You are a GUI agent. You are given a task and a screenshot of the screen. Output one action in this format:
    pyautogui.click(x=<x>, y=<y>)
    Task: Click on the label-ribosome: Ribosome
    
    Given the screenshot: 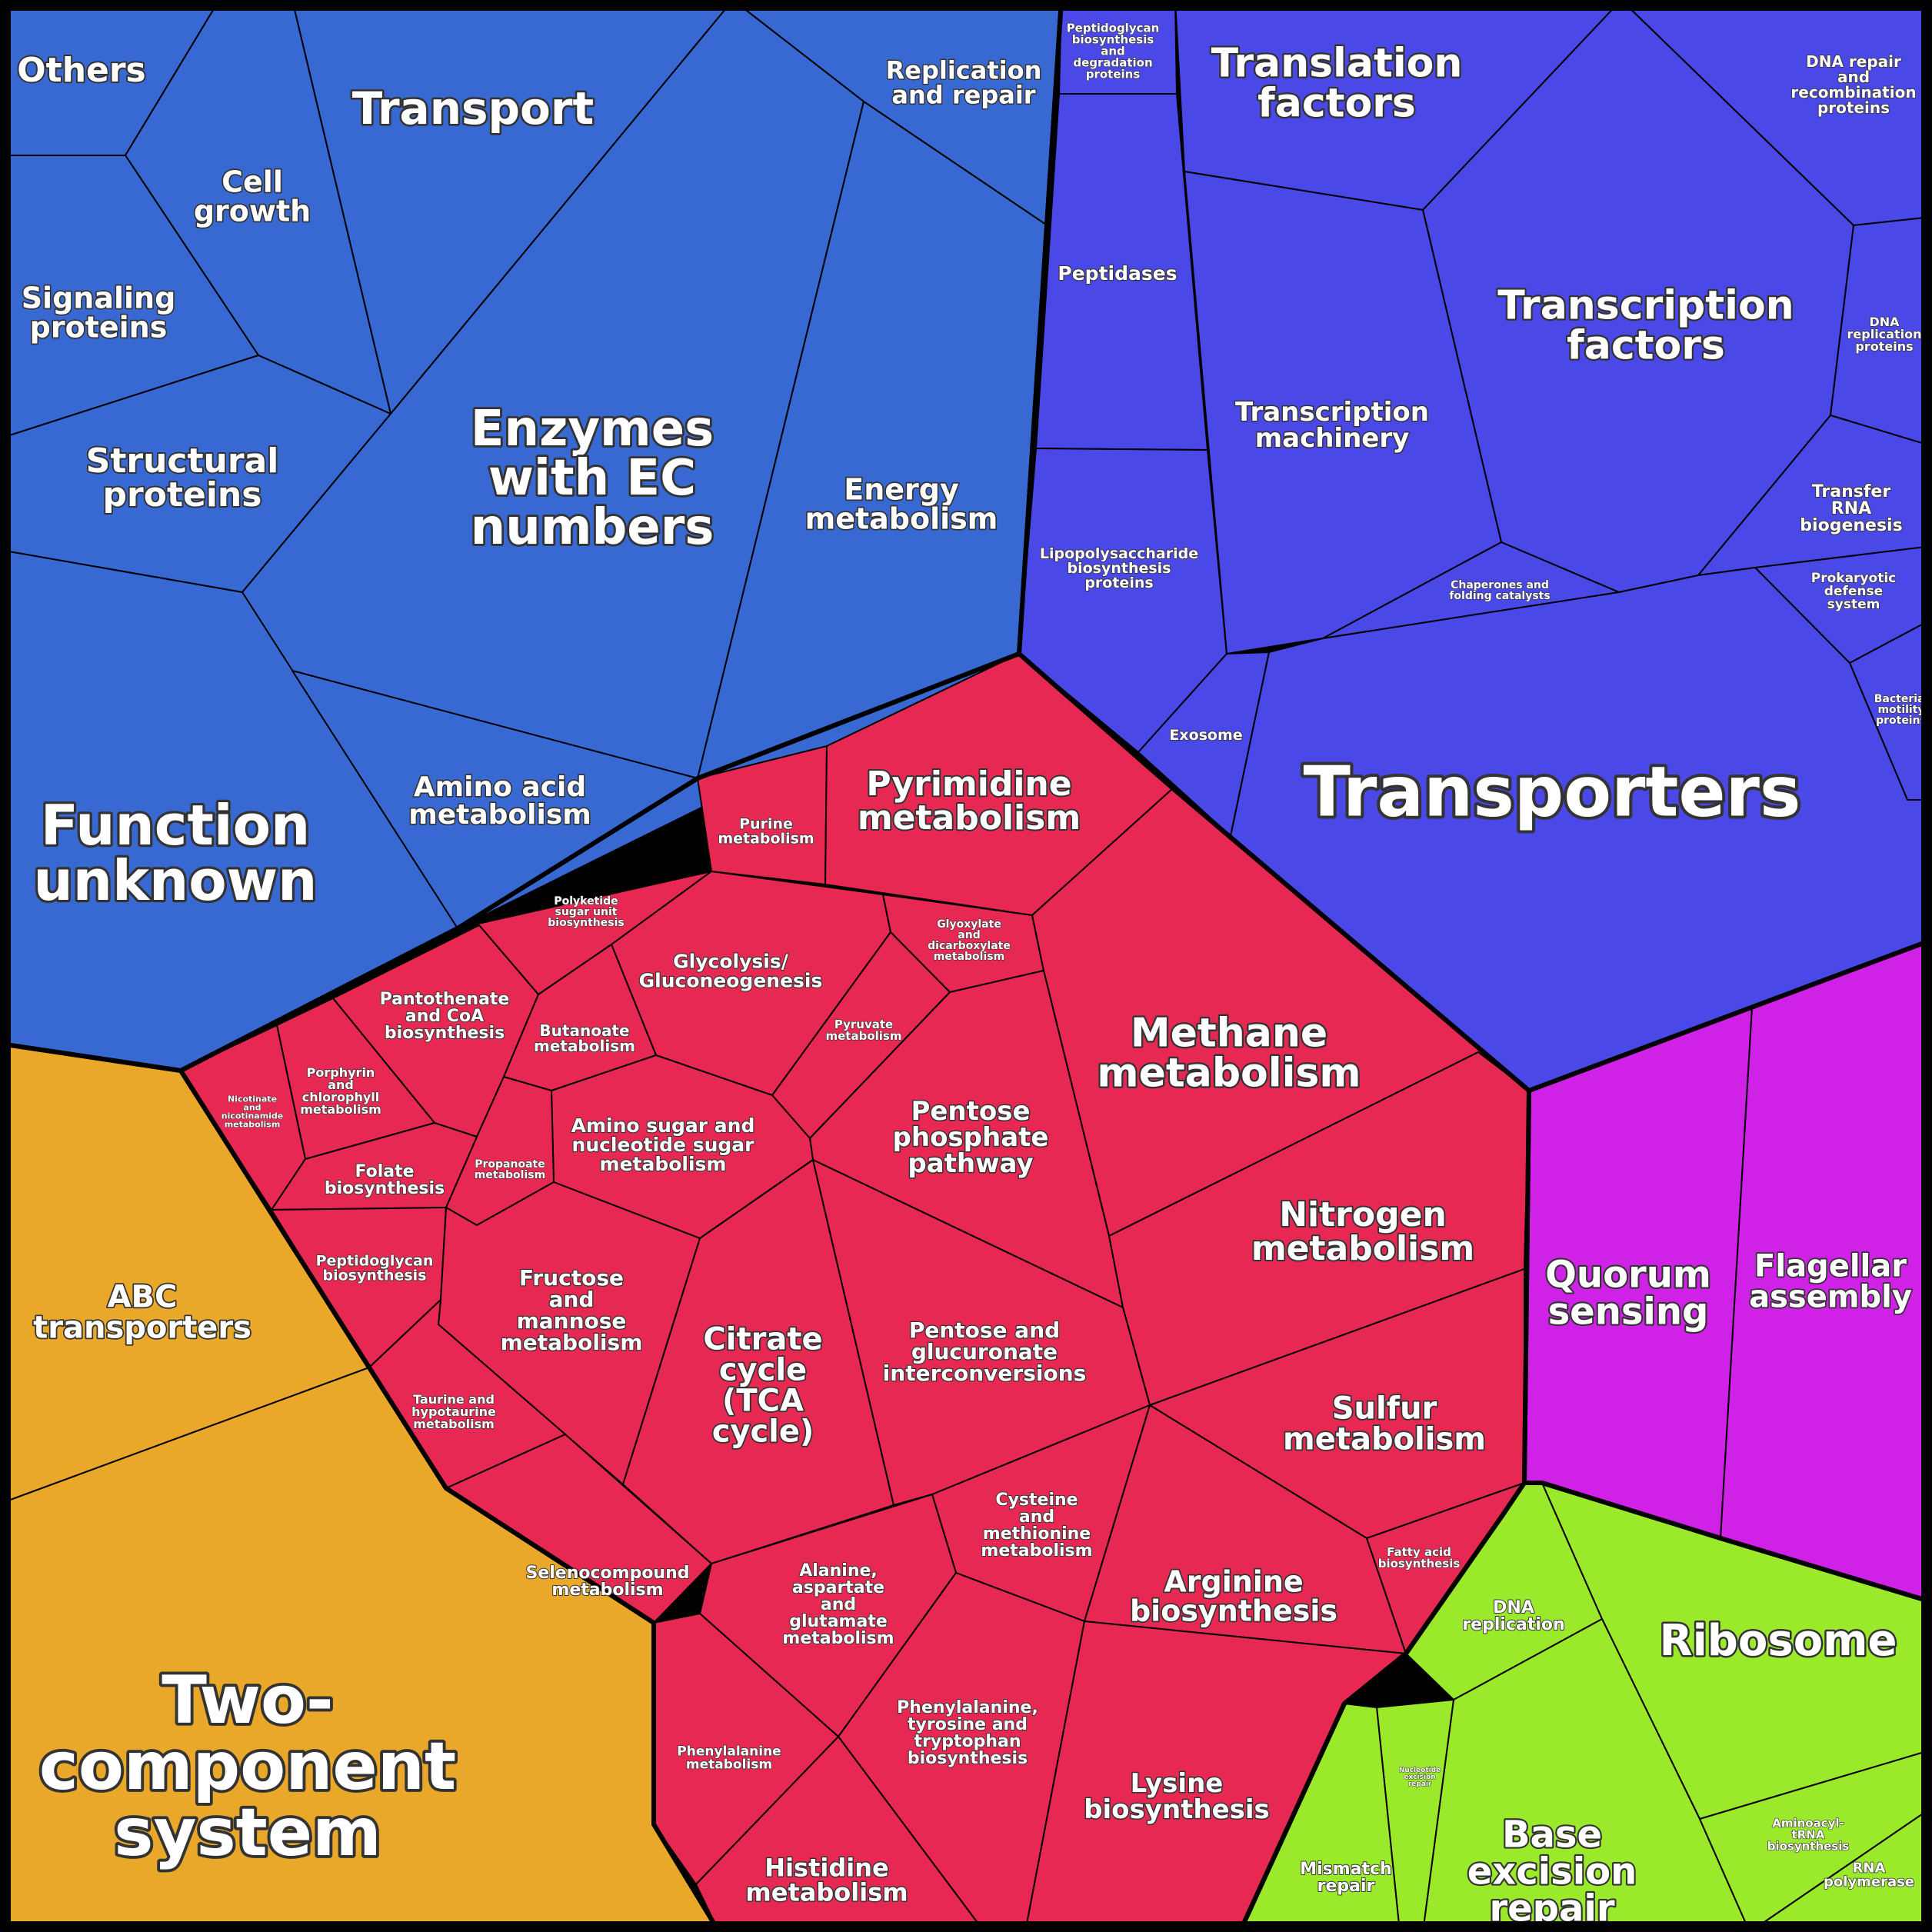 What is the action you would take?
    pyautogui.click(x=1778, y=1641)
    